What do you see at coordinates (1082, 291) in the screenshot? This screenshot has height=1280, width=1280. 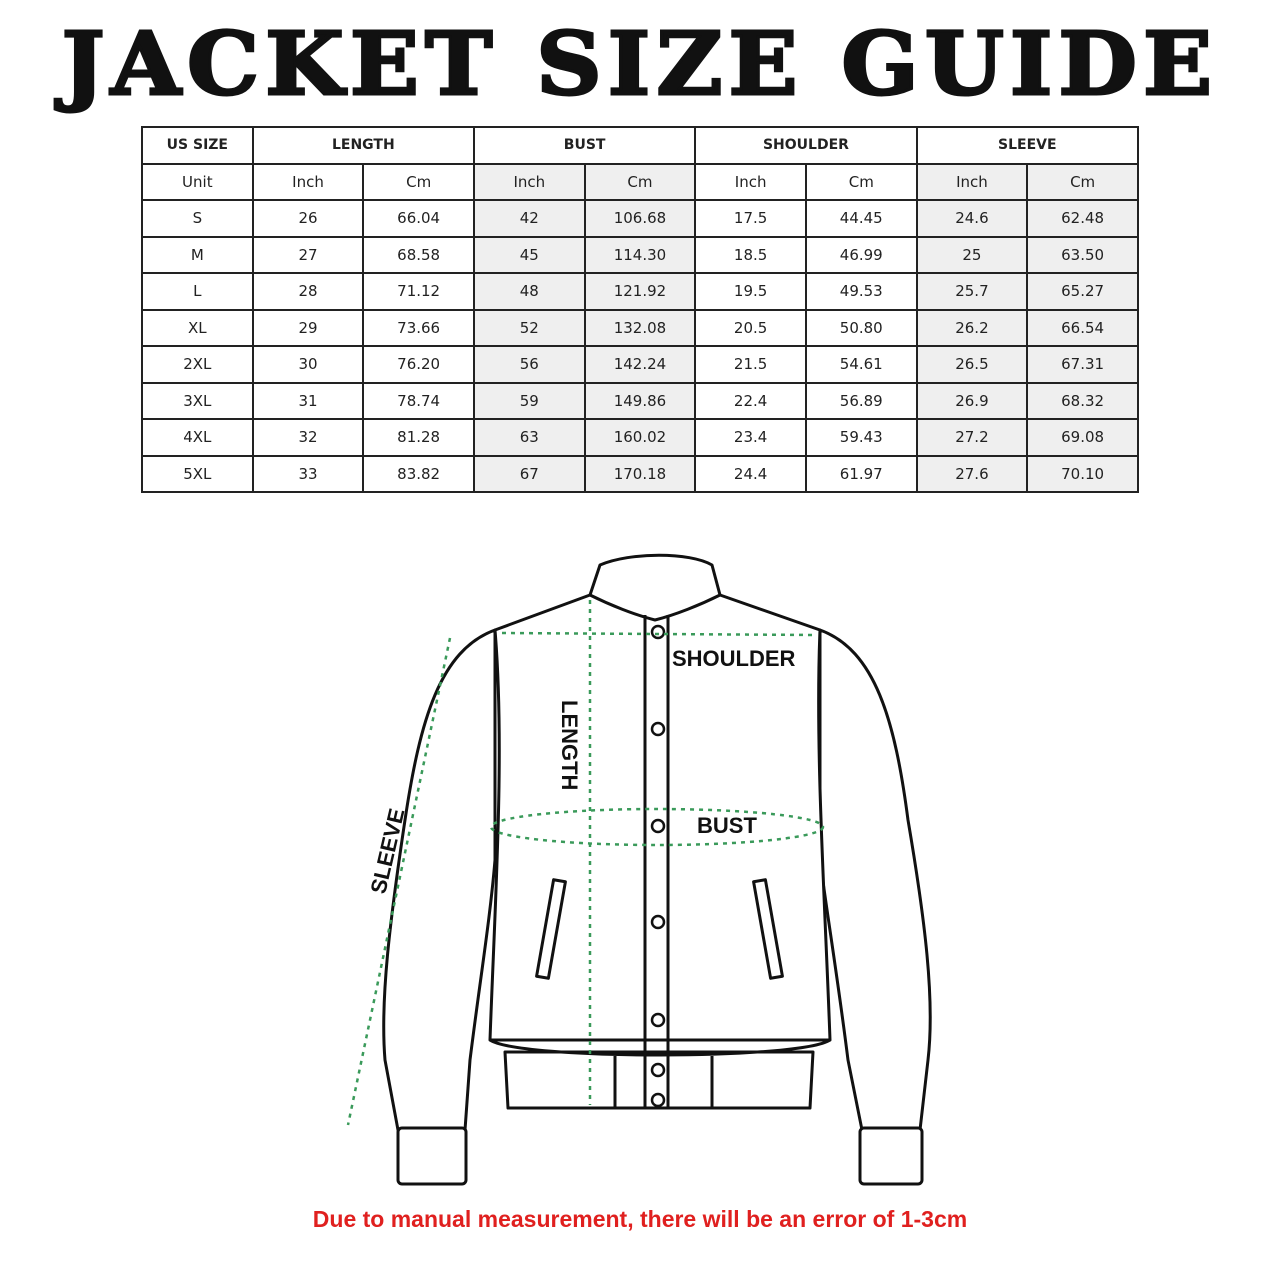 I see `table-cell: 65.27` at bounding box center [1082, 291].